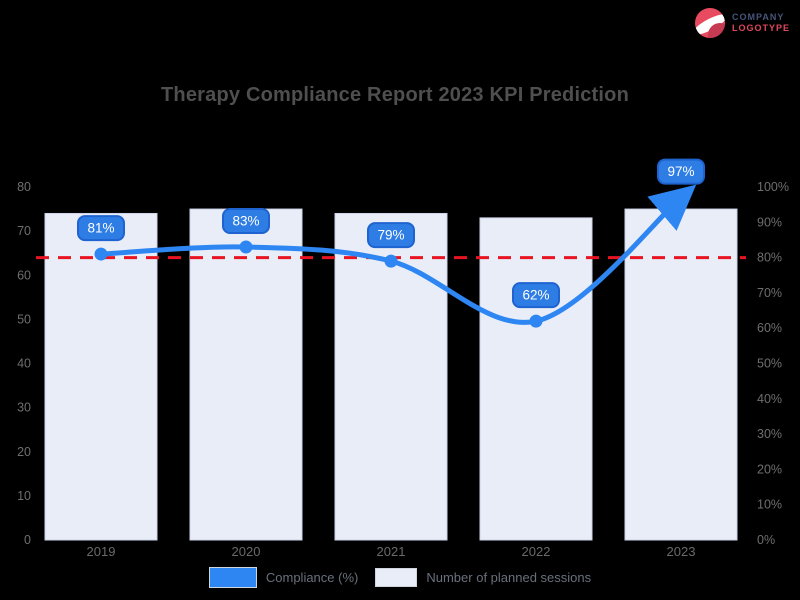 This screenshot has width=800, height=600. I want to click on logo-icon, so click(709, 23).